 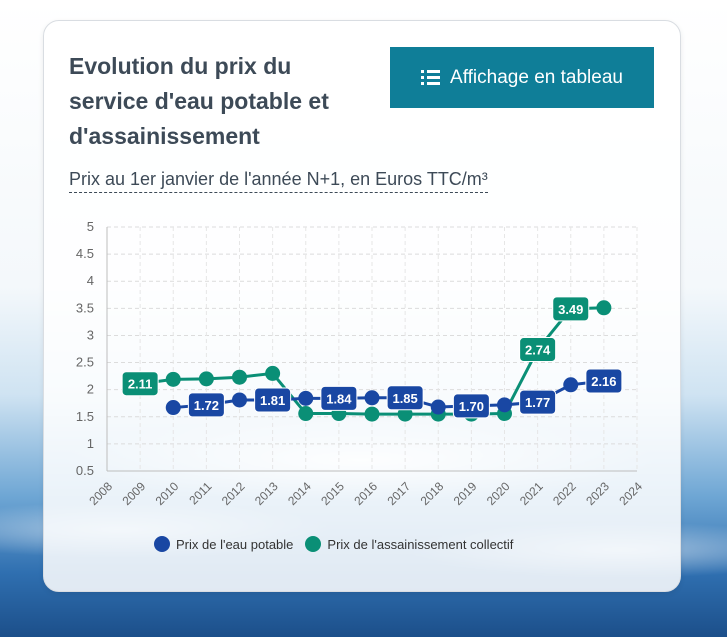 I want to click on legend-item-eau-potable: Prix de l'eau potable, so click(x=223, y=544).